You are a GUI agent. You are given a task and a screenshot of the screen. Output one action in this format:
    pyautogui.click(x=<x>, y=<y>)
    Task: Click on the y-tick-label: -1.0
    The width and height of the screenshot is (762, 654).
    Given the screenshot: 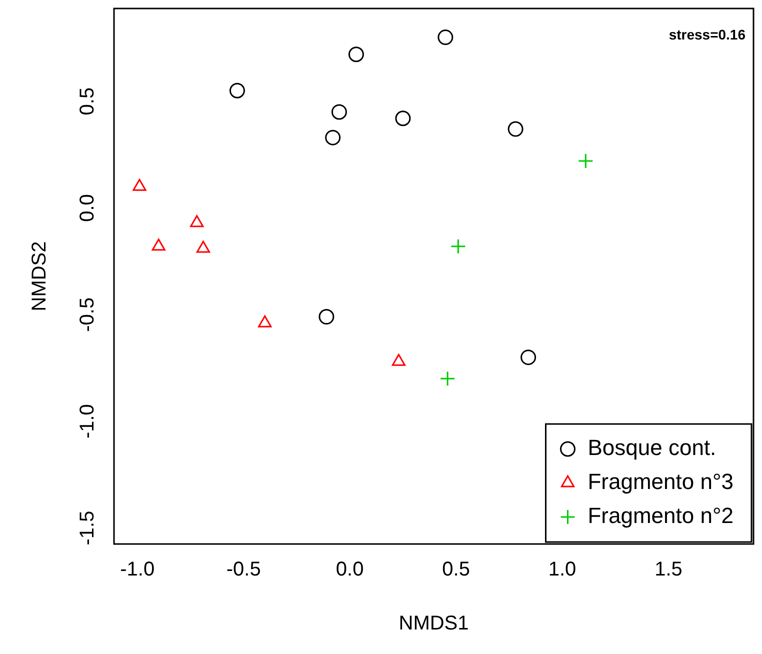 What is the action you would take?
    pyautogui.click(x=87, y=421)
    